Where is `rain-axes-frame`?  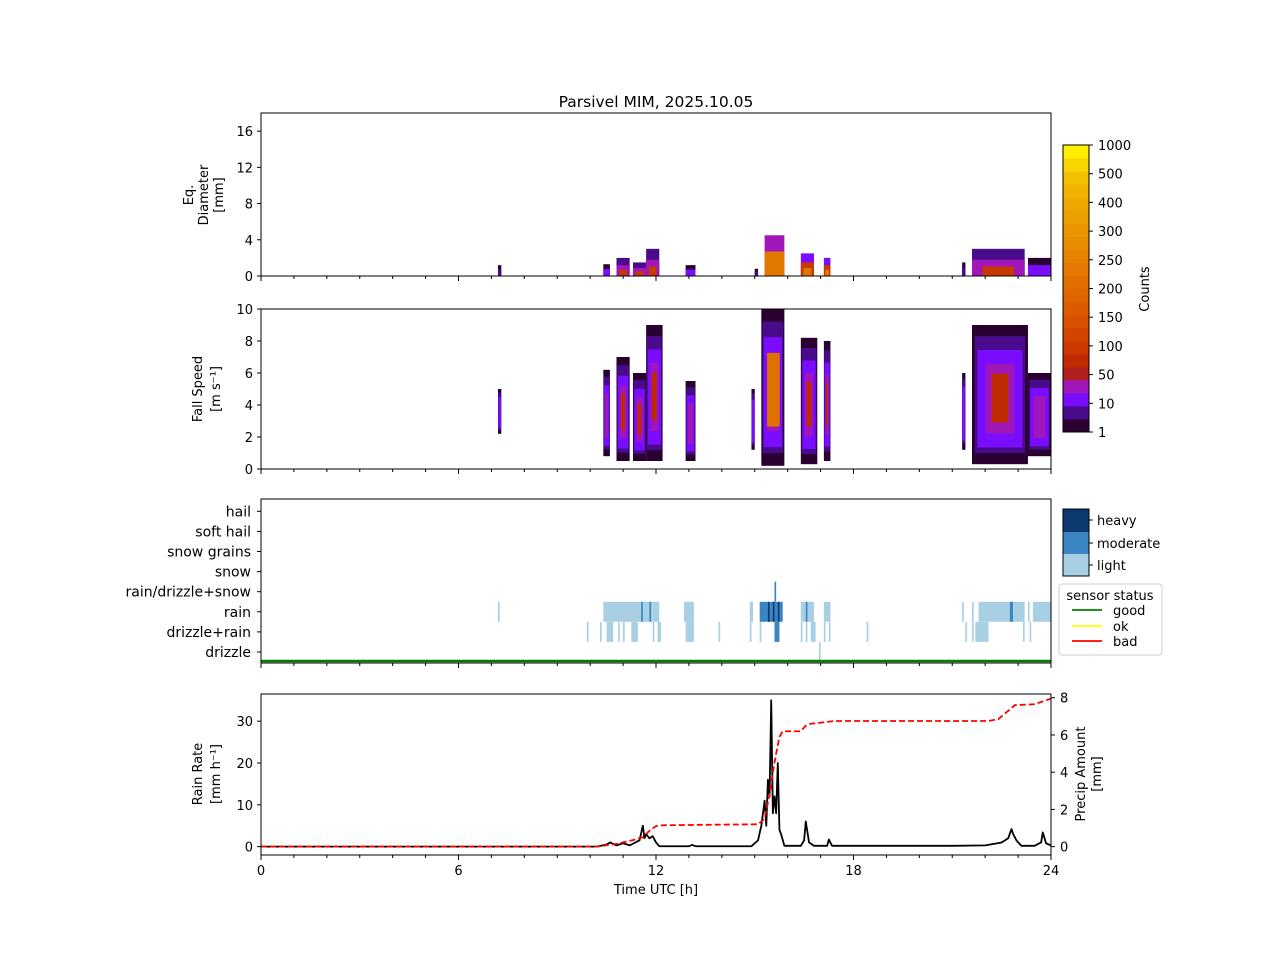
rain-axes-frame is located at coordinates (656, 774).